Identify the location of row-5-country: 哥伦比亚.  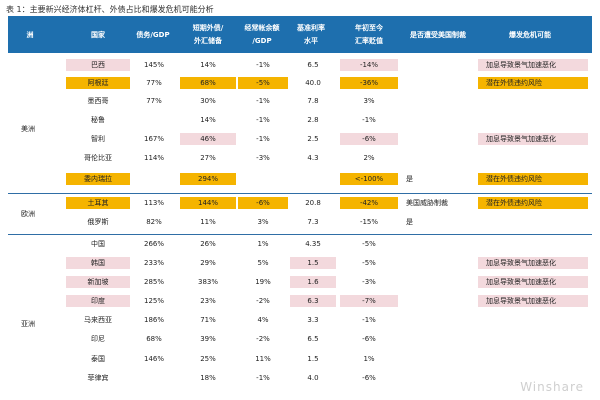
(98, 158).